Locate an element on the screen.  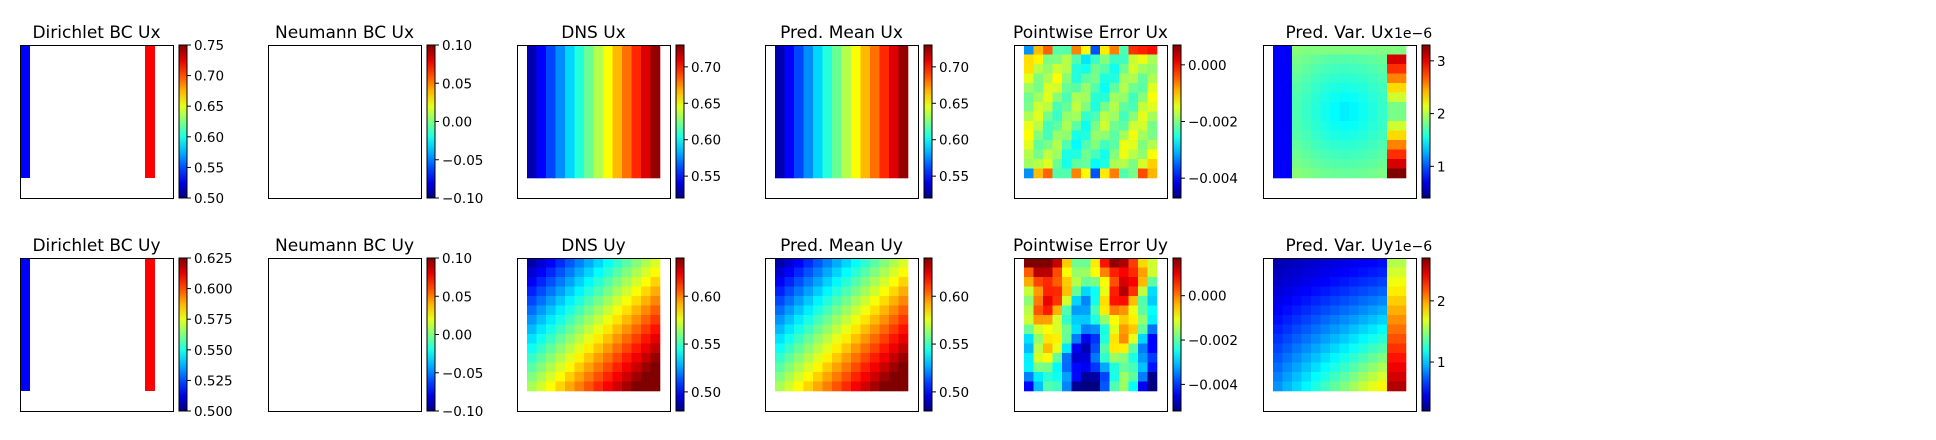
colorbar-tick-label: 0.10 is located at coordinates (457, 259).